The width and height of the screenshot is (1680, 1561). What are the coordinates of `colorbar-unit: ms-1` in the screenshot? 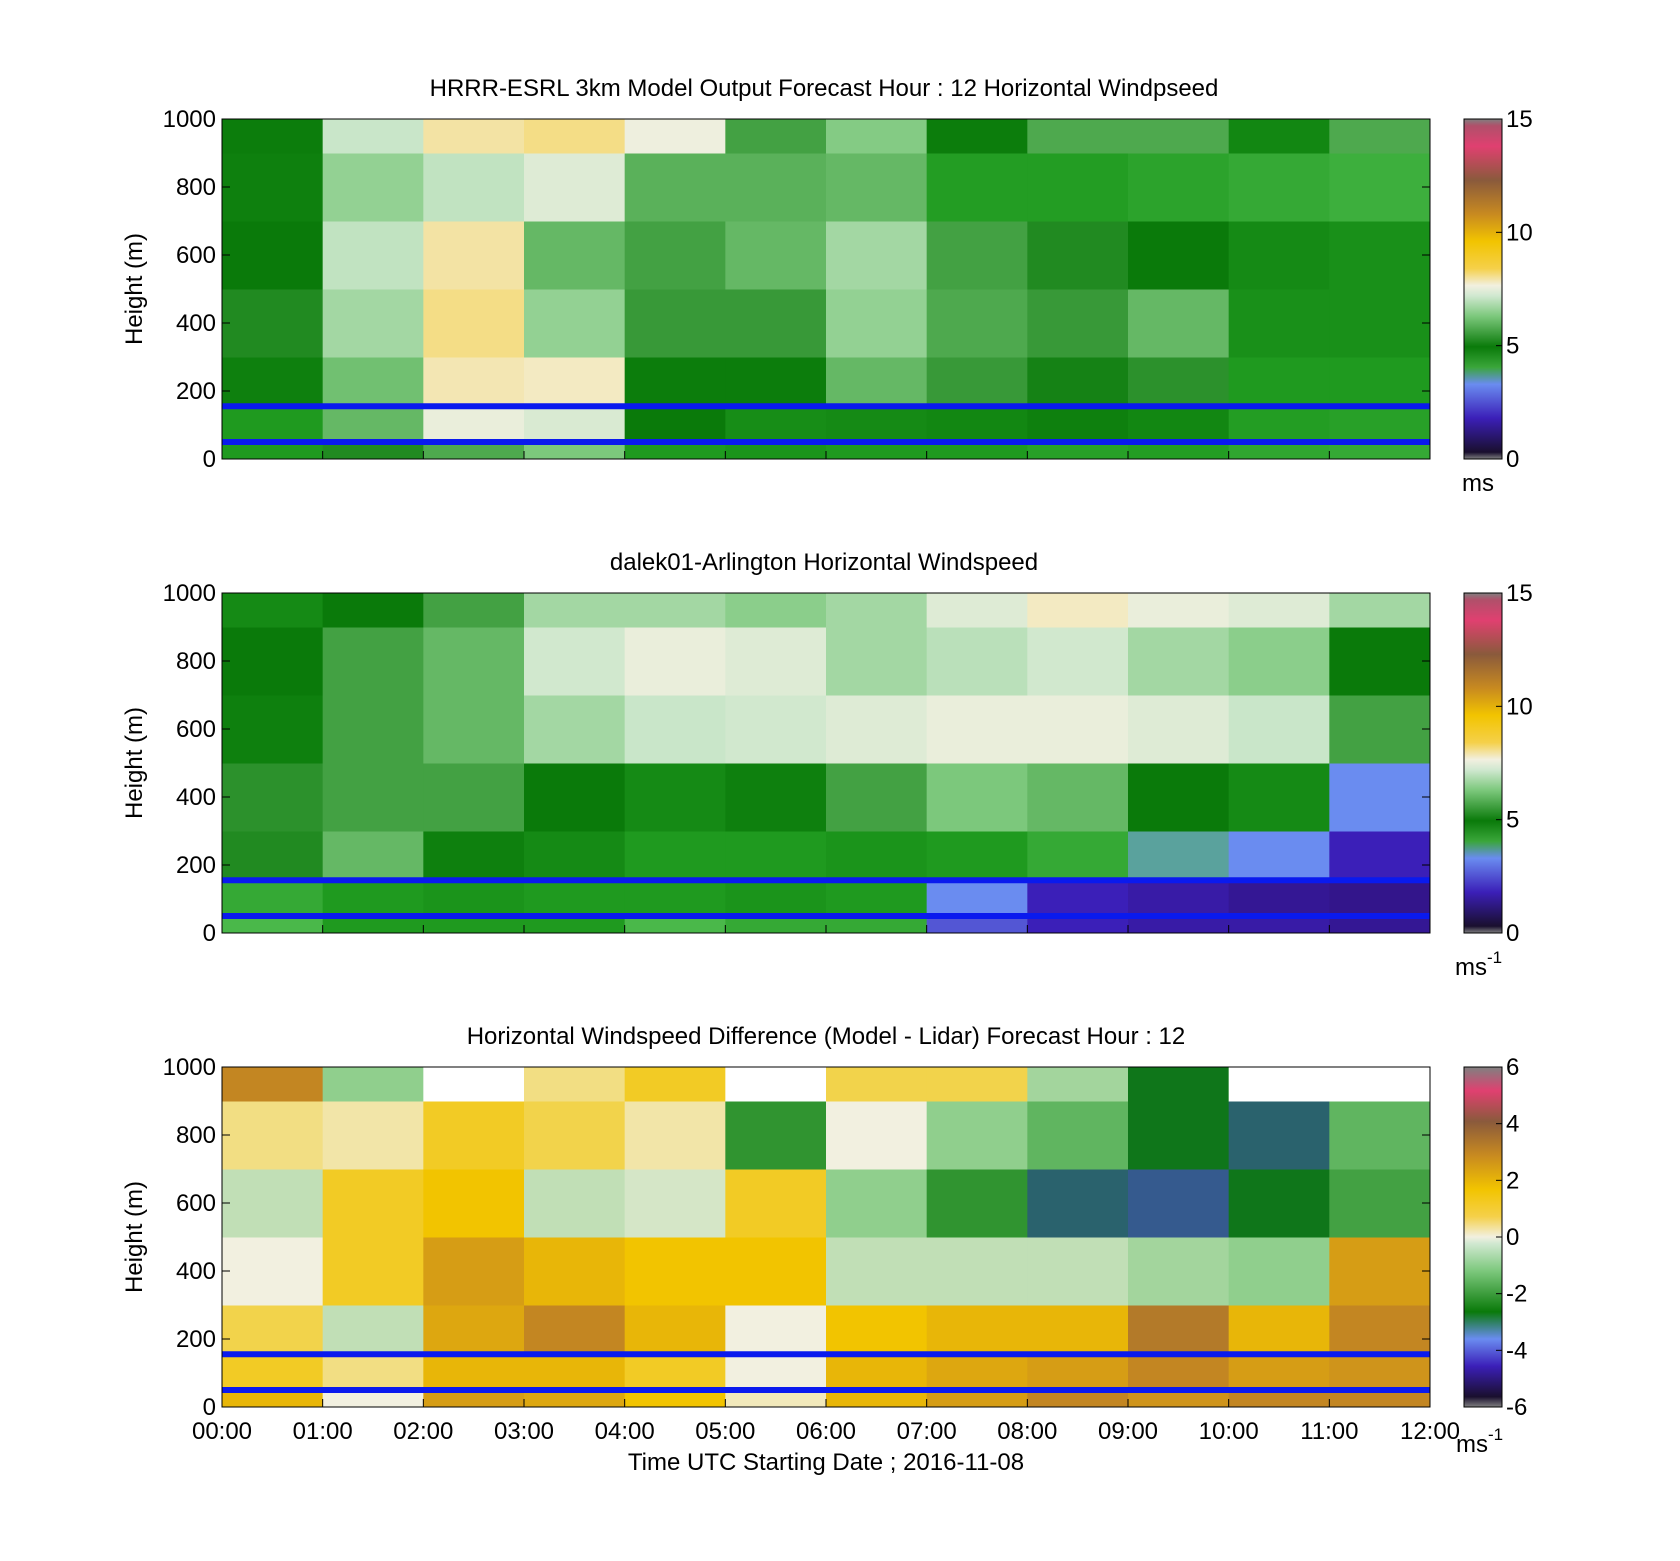 It's located at (1478, 964).